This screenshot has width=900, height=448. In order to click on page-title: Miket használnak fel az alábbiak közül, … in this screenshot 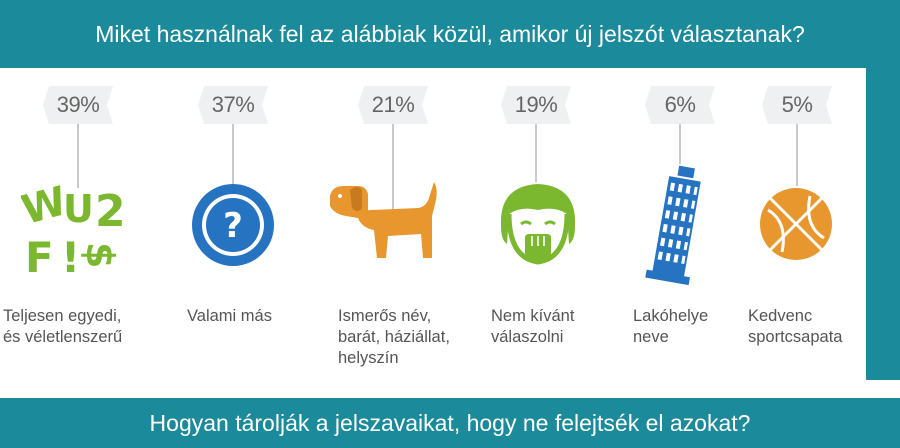, I will do `click(450, 33)`.